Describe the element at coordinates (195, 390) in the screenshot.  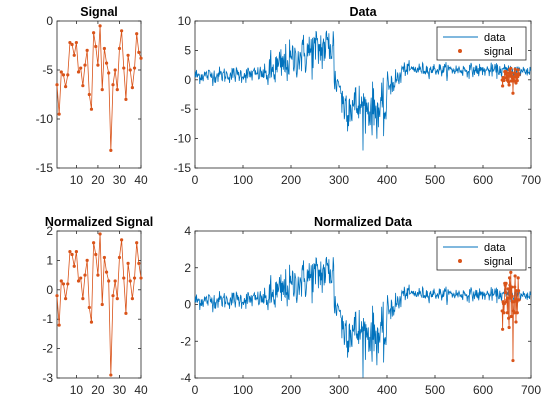
I see `x-tick-label: 0` at that location.